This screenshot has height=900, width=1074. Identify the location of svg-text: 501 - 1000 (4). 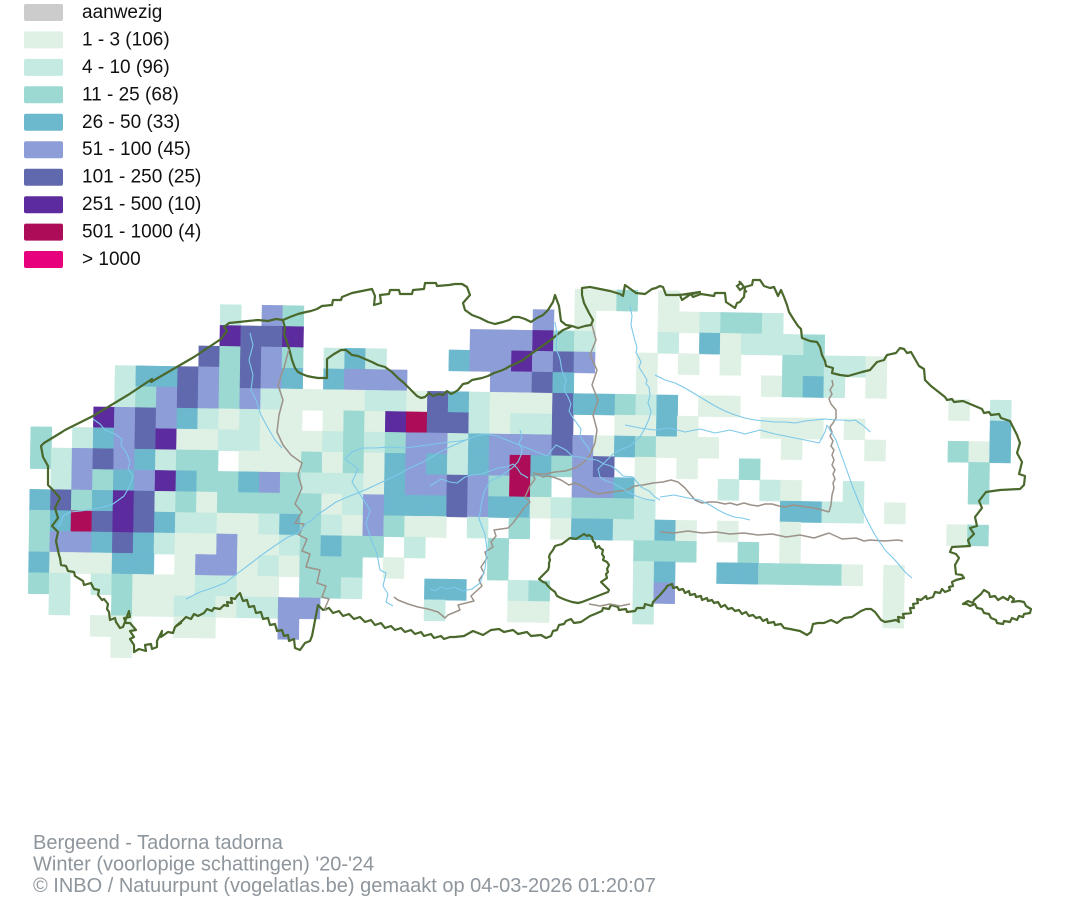
(141, 232).